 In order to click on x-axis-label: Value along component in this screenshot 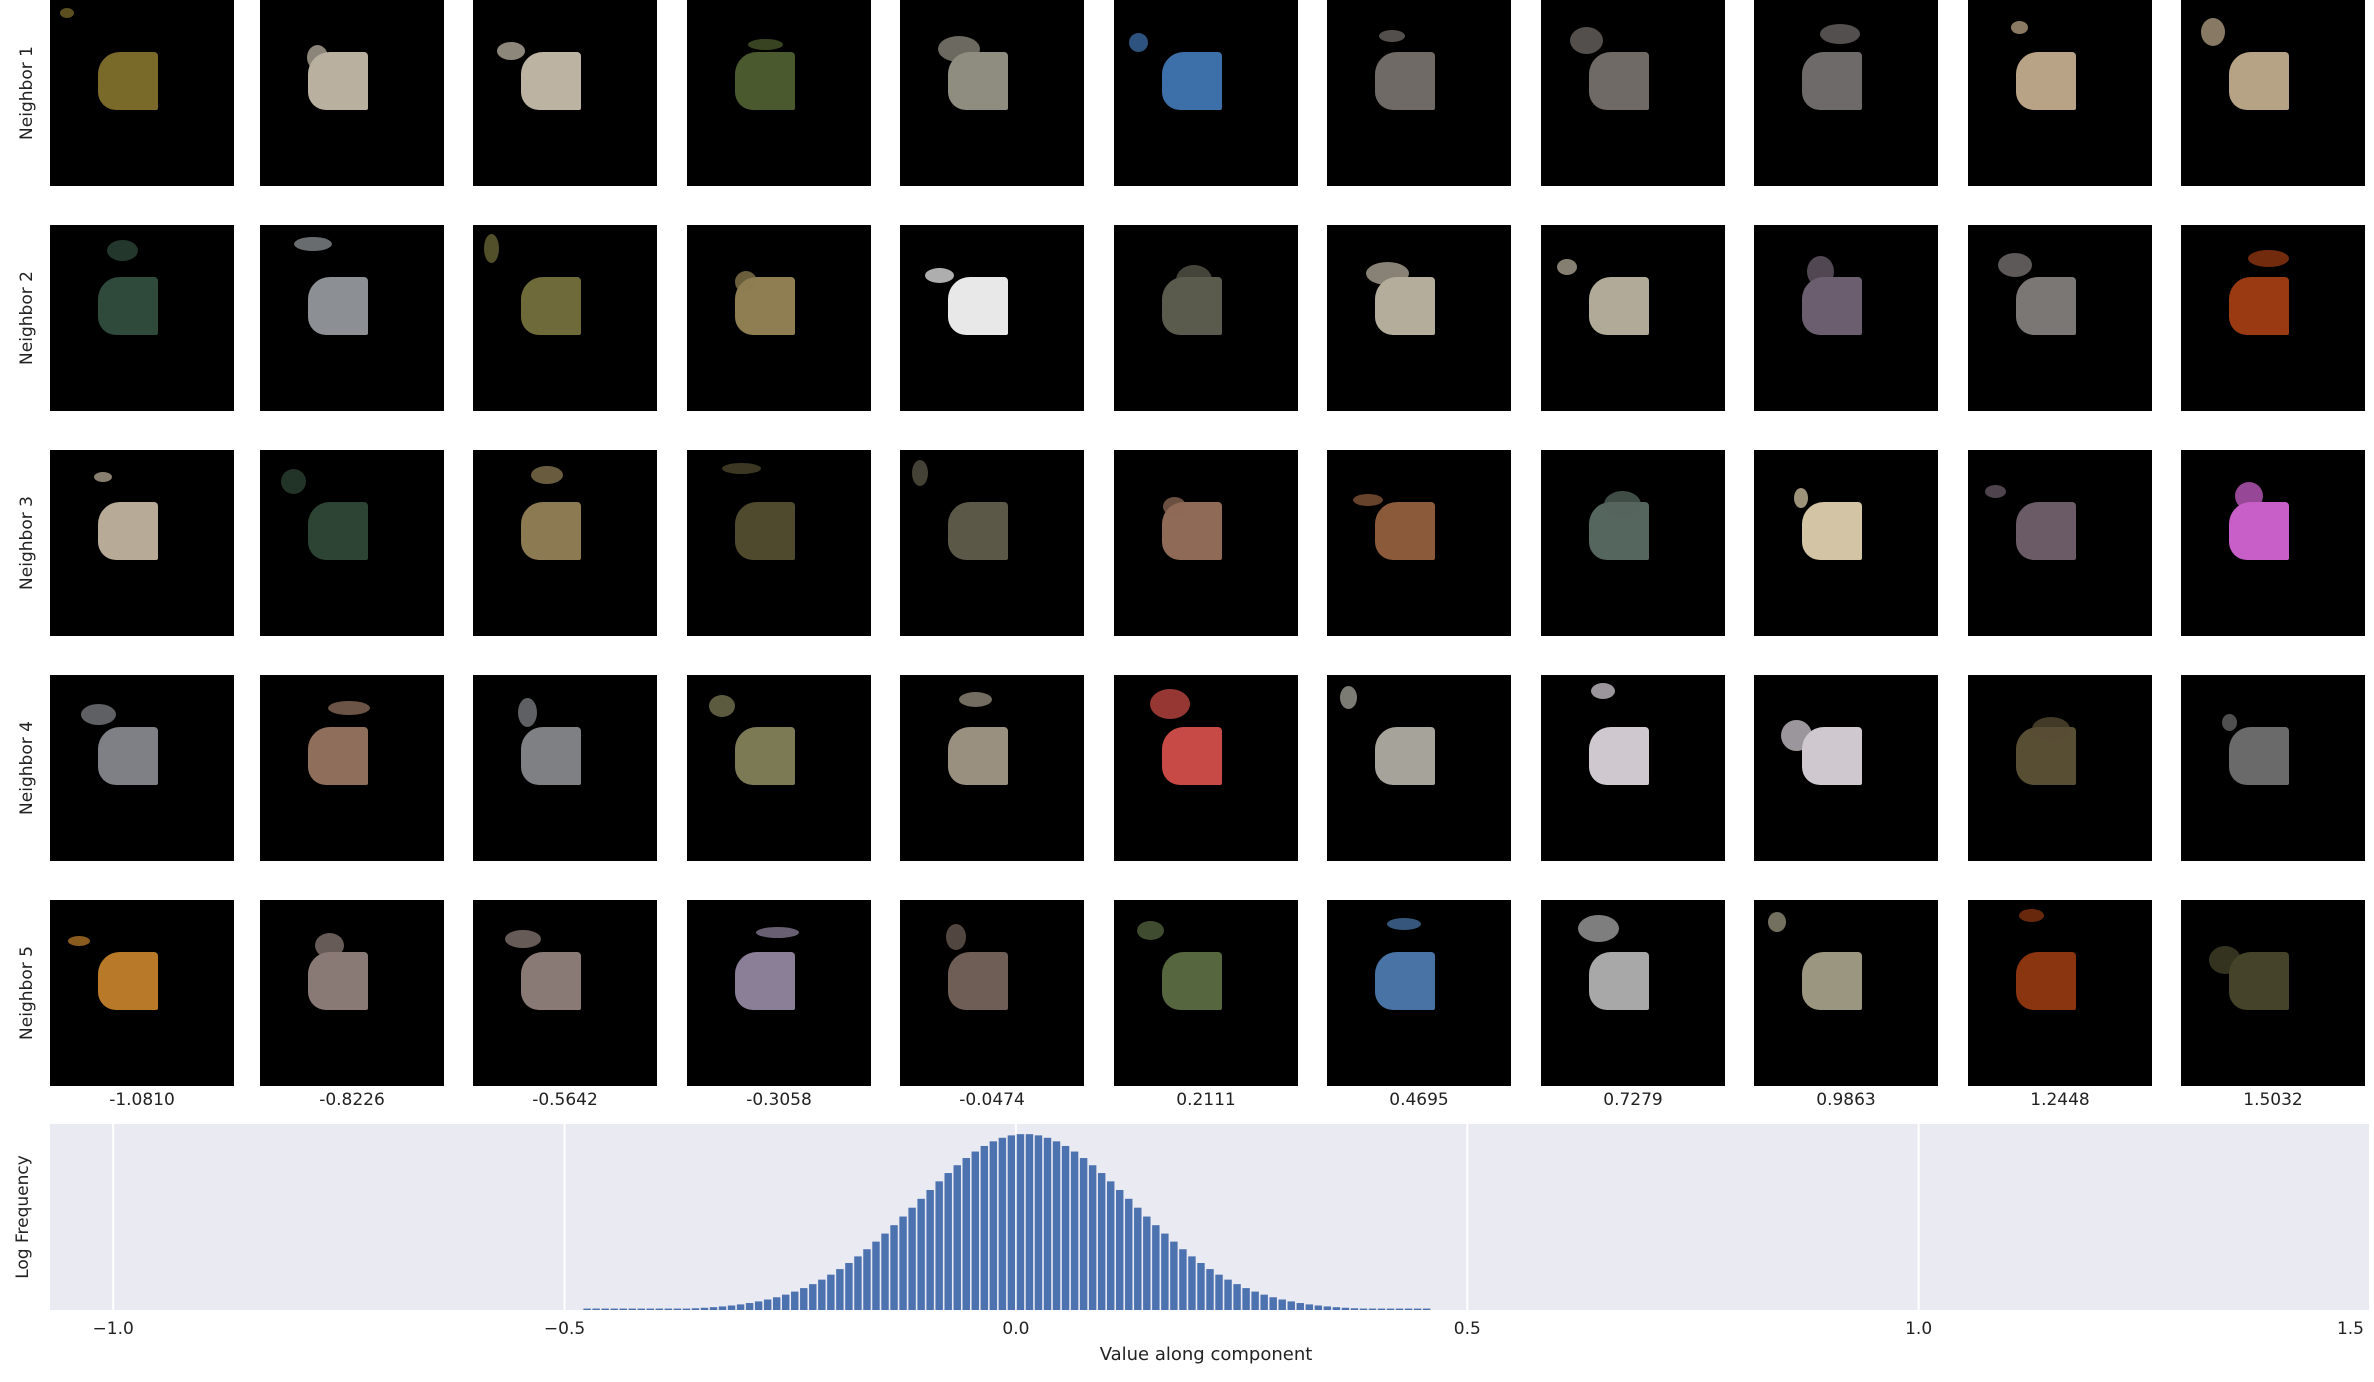, I will do `click(1206, 1354)`.